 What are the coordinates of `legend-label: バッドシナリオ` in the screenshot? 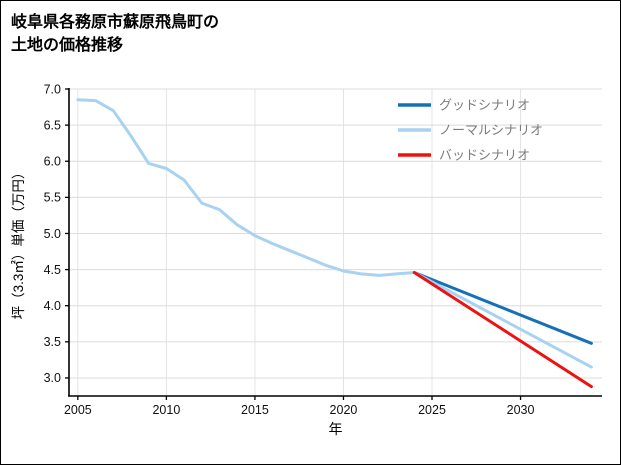 It's located at (484, 155).